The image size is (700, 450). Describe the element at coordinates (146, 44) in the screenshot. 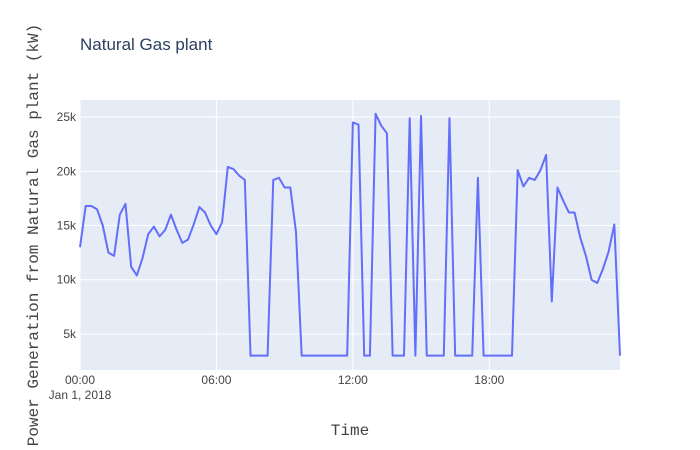

I see `chart-title: Natural Gas plant` at that location.